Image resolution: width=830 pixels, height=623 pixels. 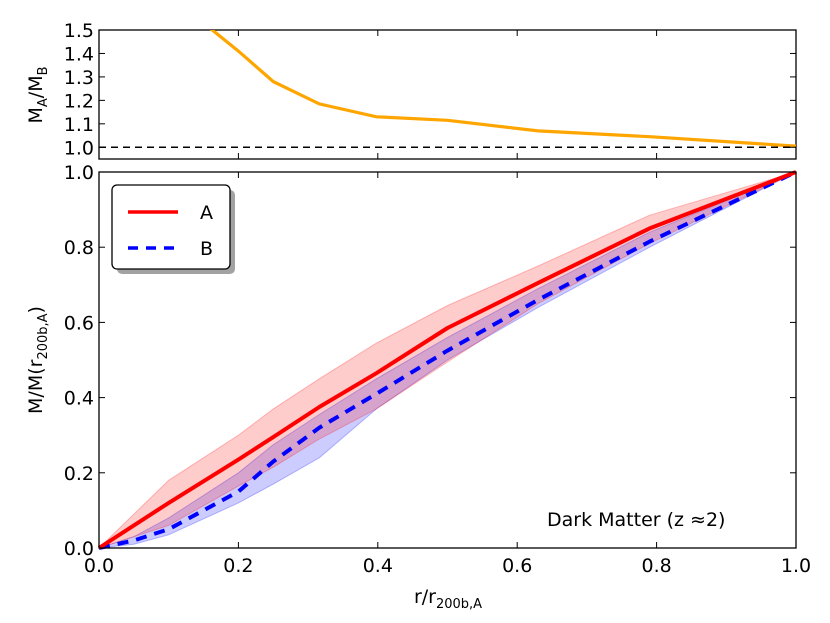 I want to click on main-y-tick-label: 0.6, so click(x=79, y=323).